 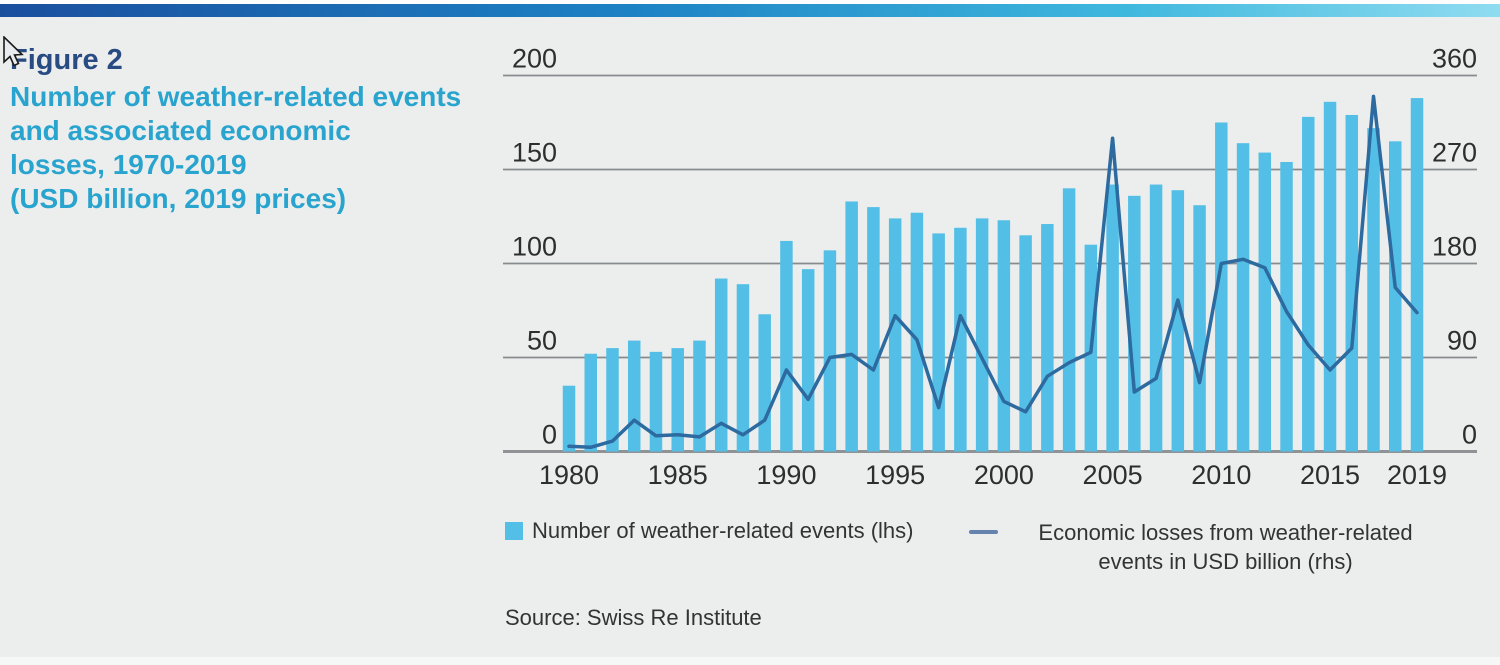 I want to click on bar-1991, so click(x=808, y=360).